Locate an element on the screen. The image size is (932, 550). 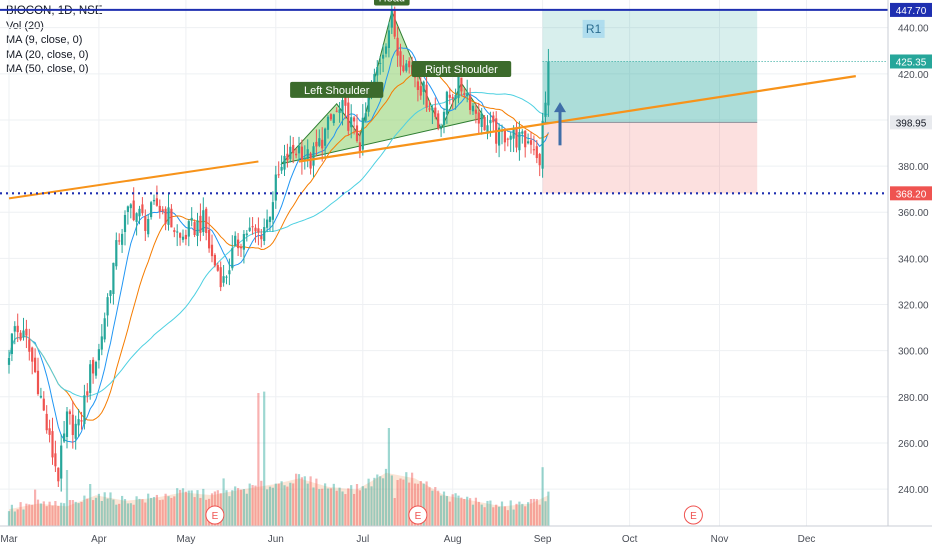
x-tick-label: Jul is located at coordinates (362, 539).